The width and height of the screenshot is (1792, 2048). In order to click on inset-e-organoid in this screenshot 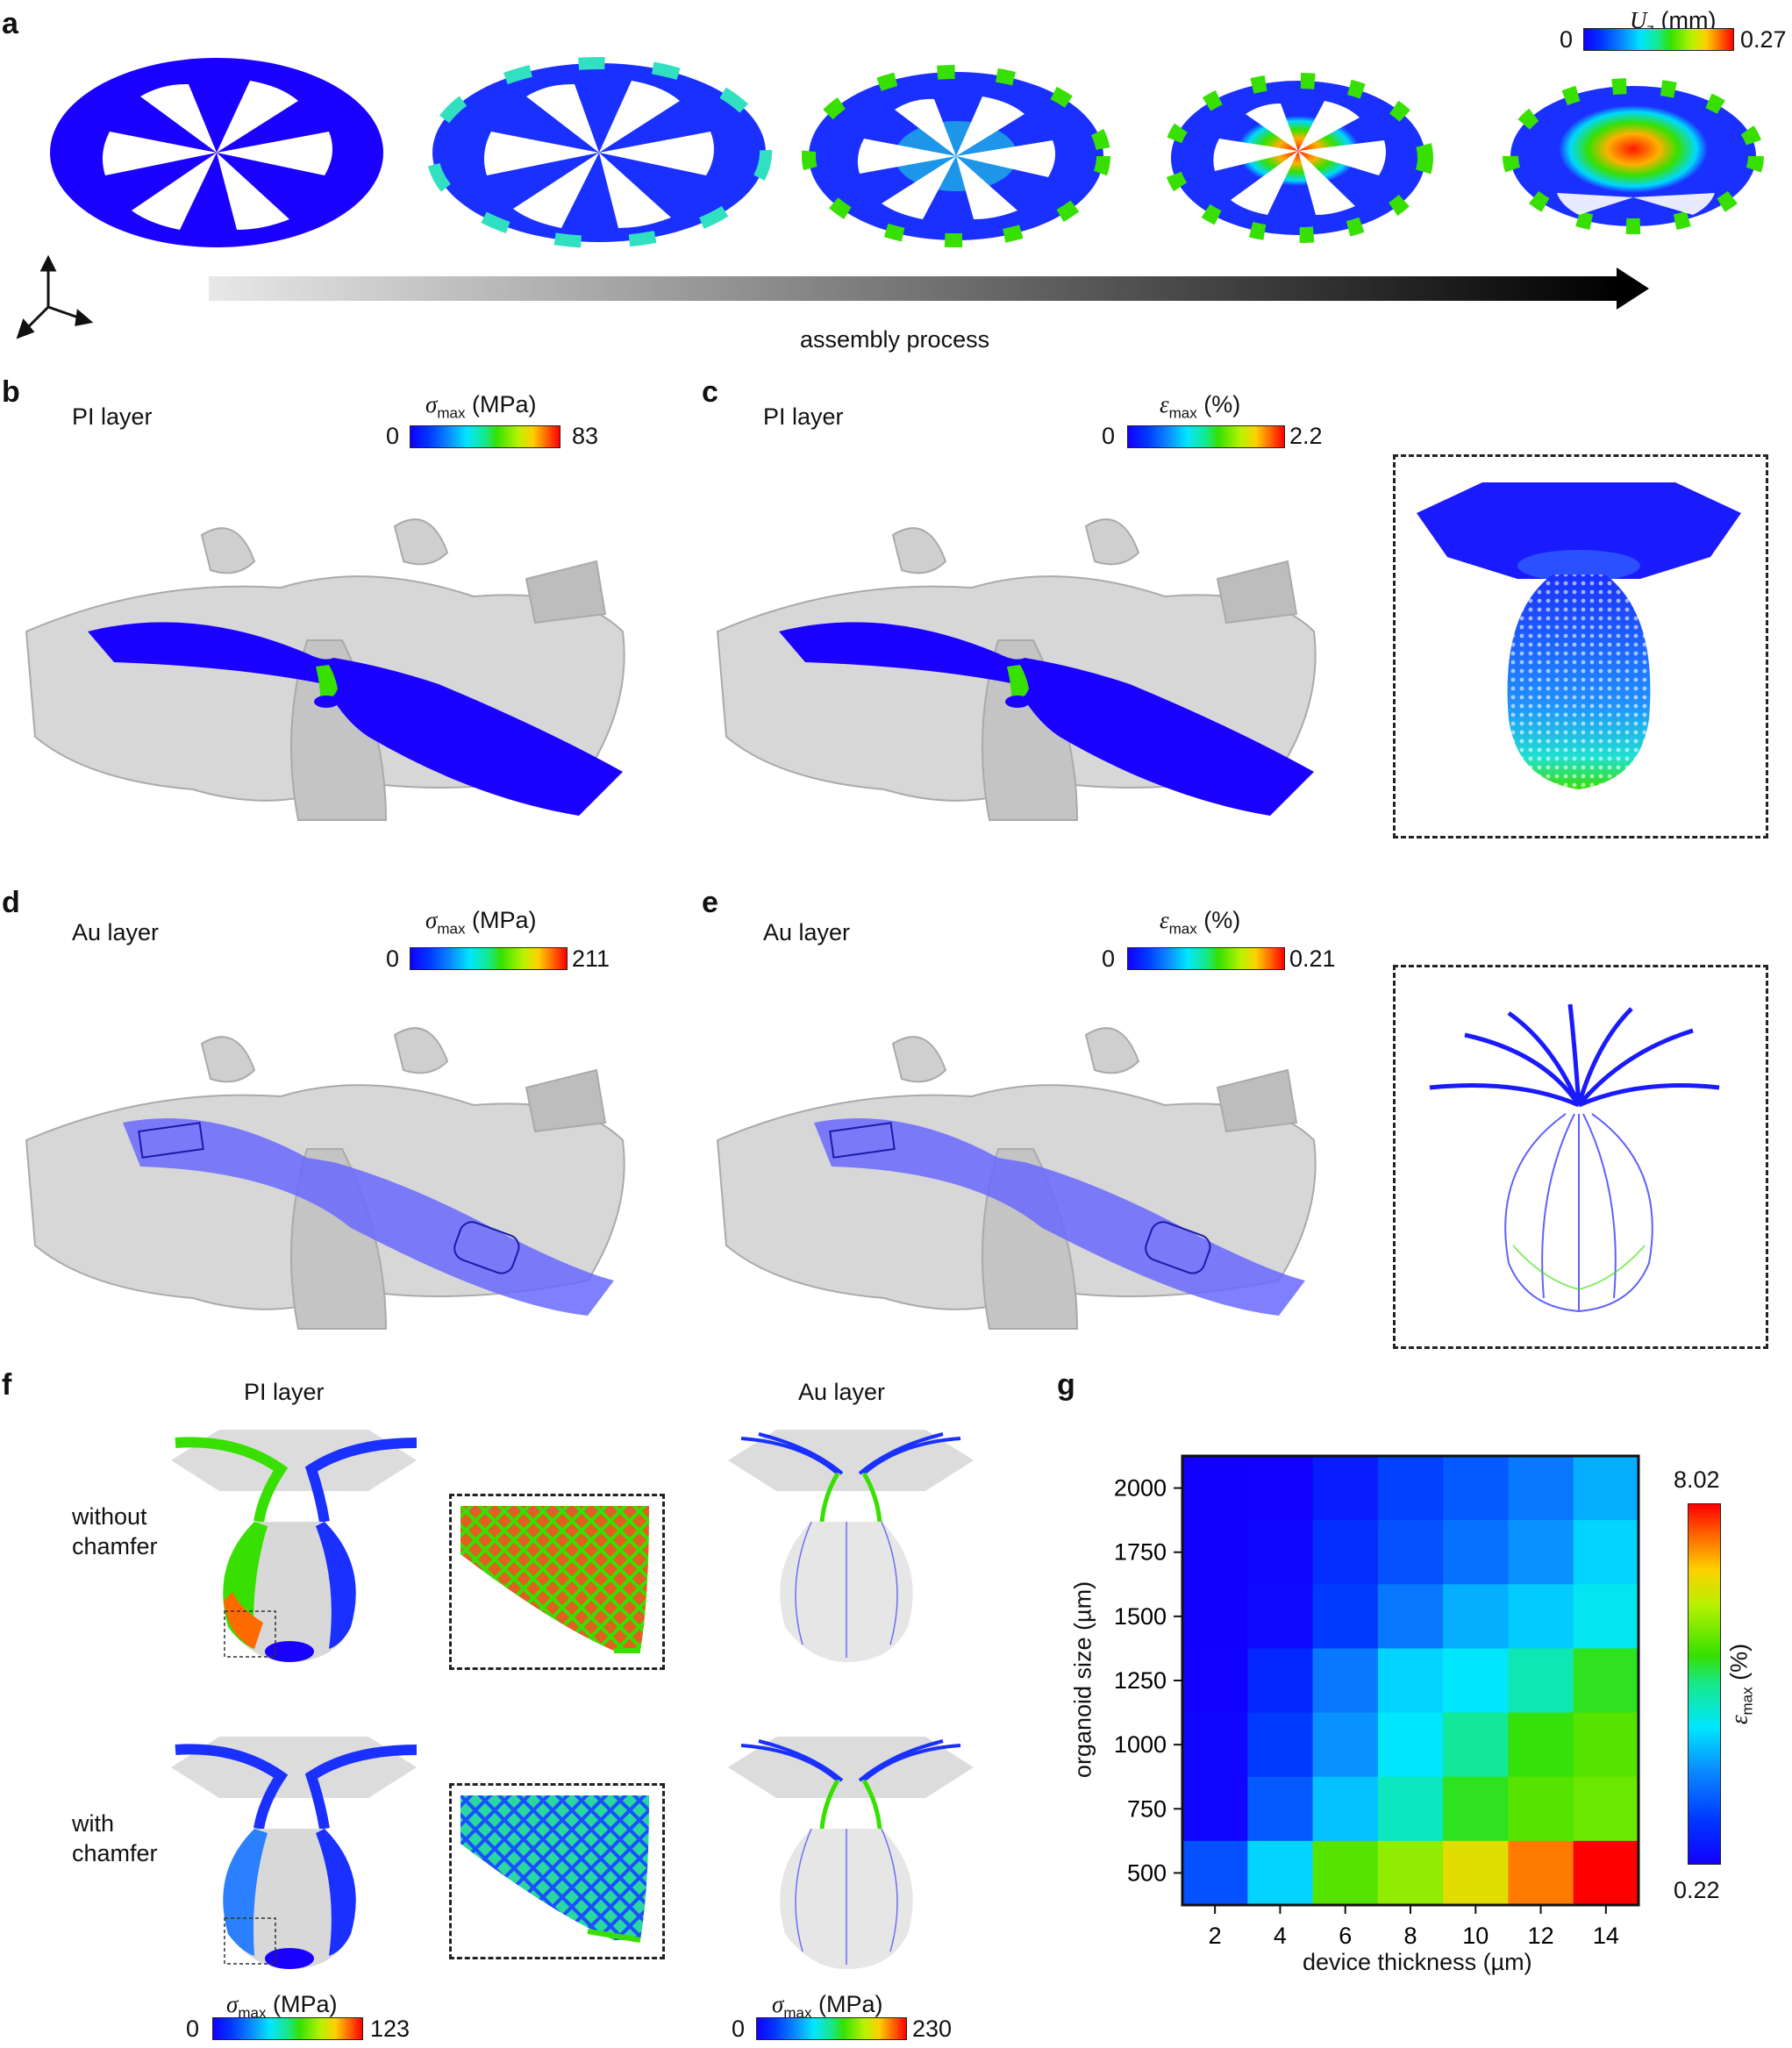, I will do `click(1580, 1157)`.